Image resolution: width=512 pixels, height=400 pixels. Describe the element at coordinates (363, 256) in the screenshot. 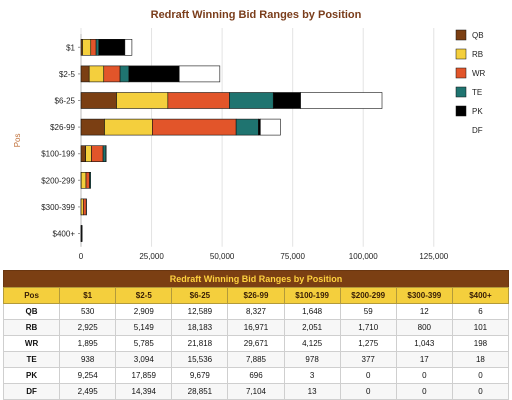

I see `x-tick-label: 100,000` at that location.